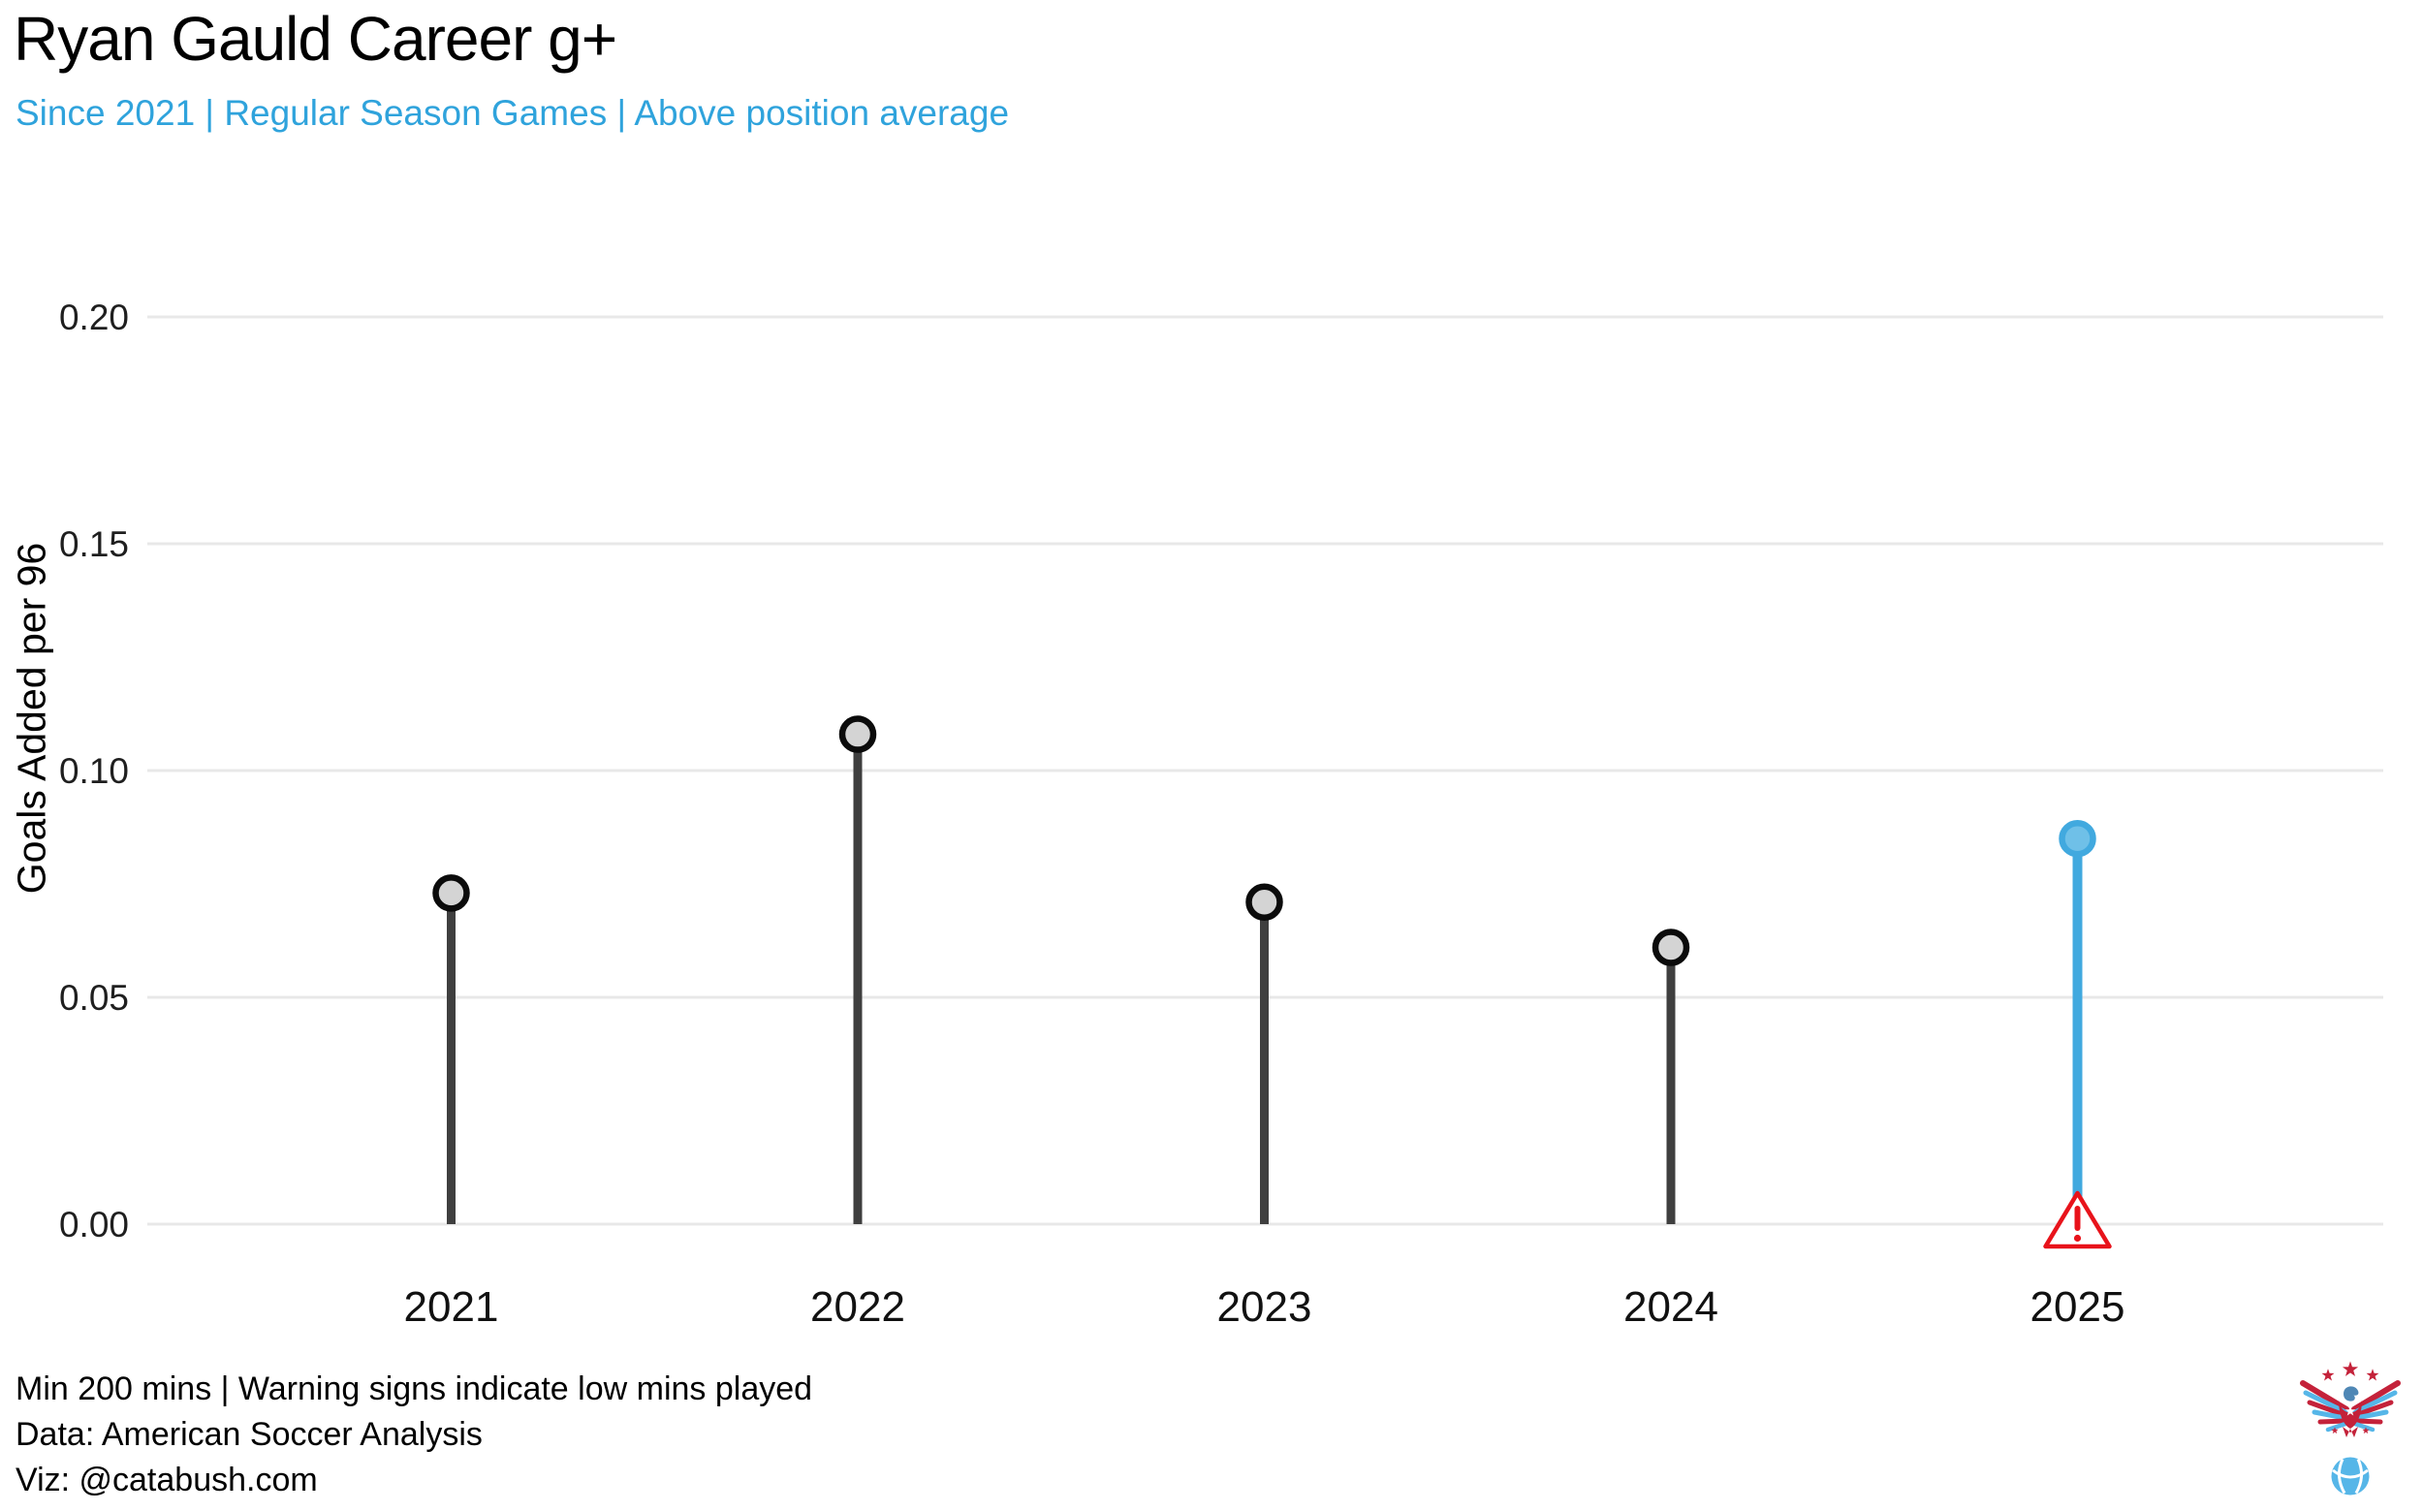  Describe the element at coordinates (1670, 1307) in the screenshot. I see `x-tick-label: 2024` at that location.